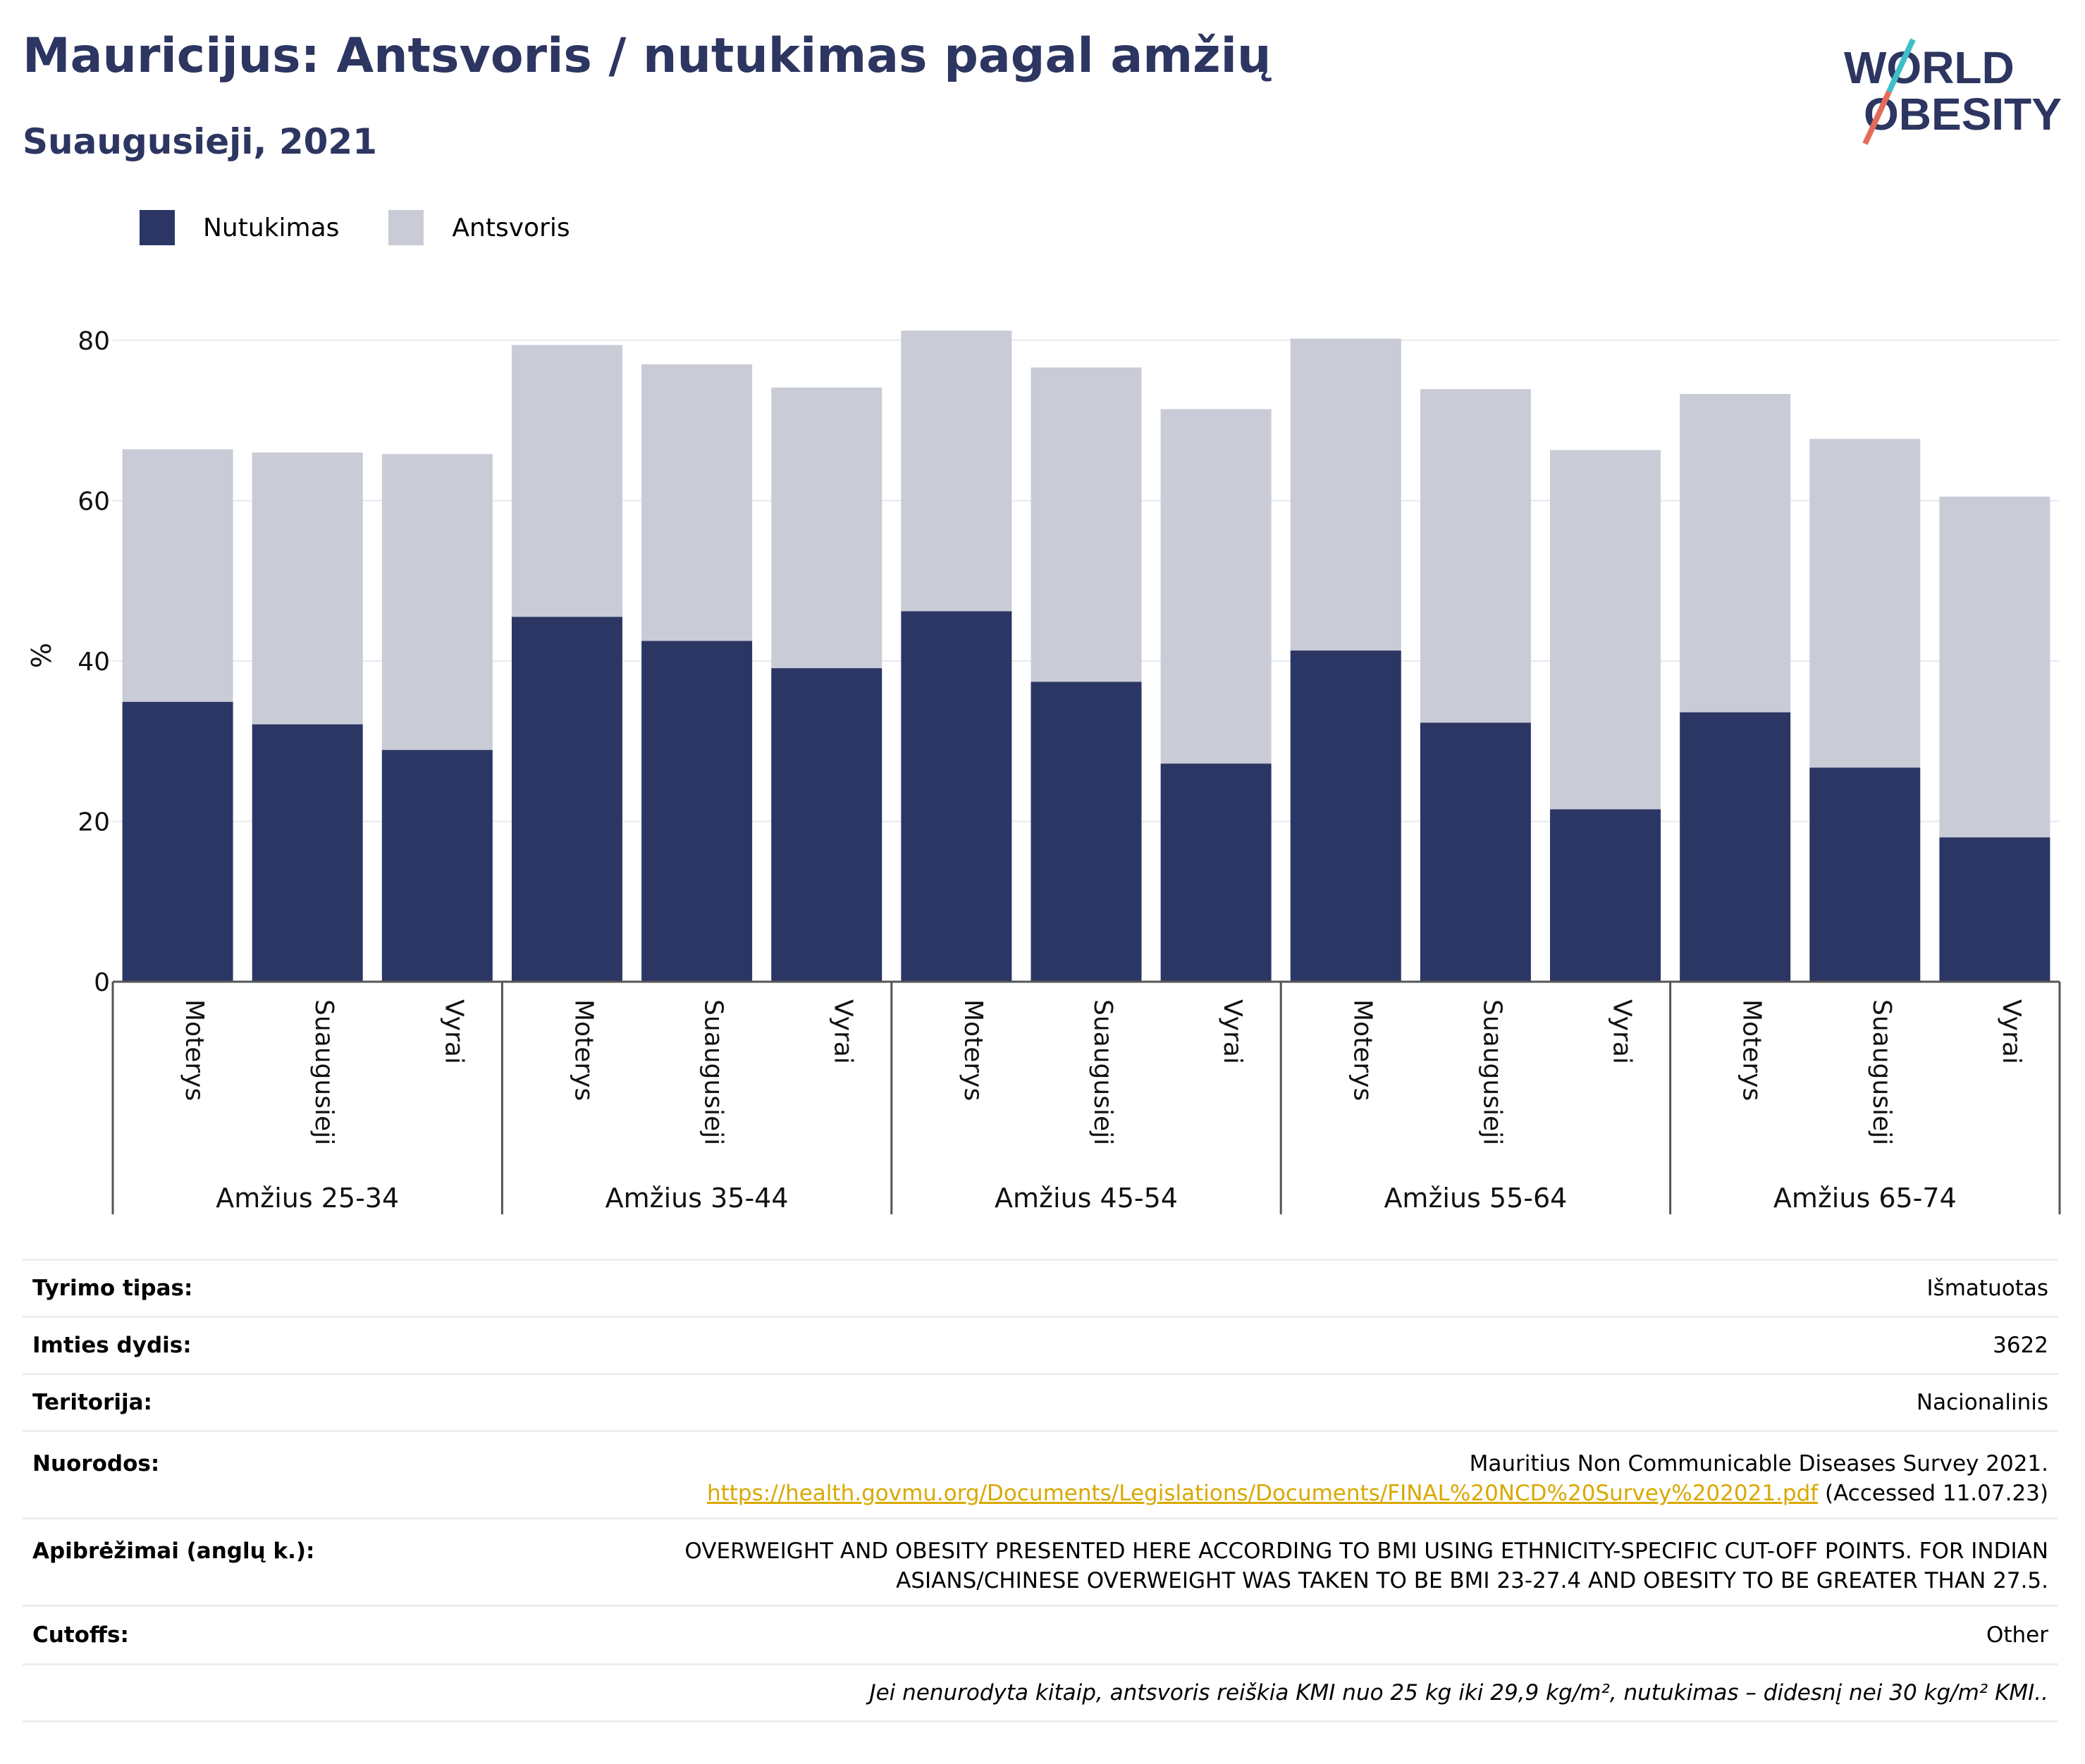  Describe the element at coordinates (1040, 1287) in the screenshot. I see `meta-row-survey-type: Tyrimo tipas: Išmatuotas` at that location.